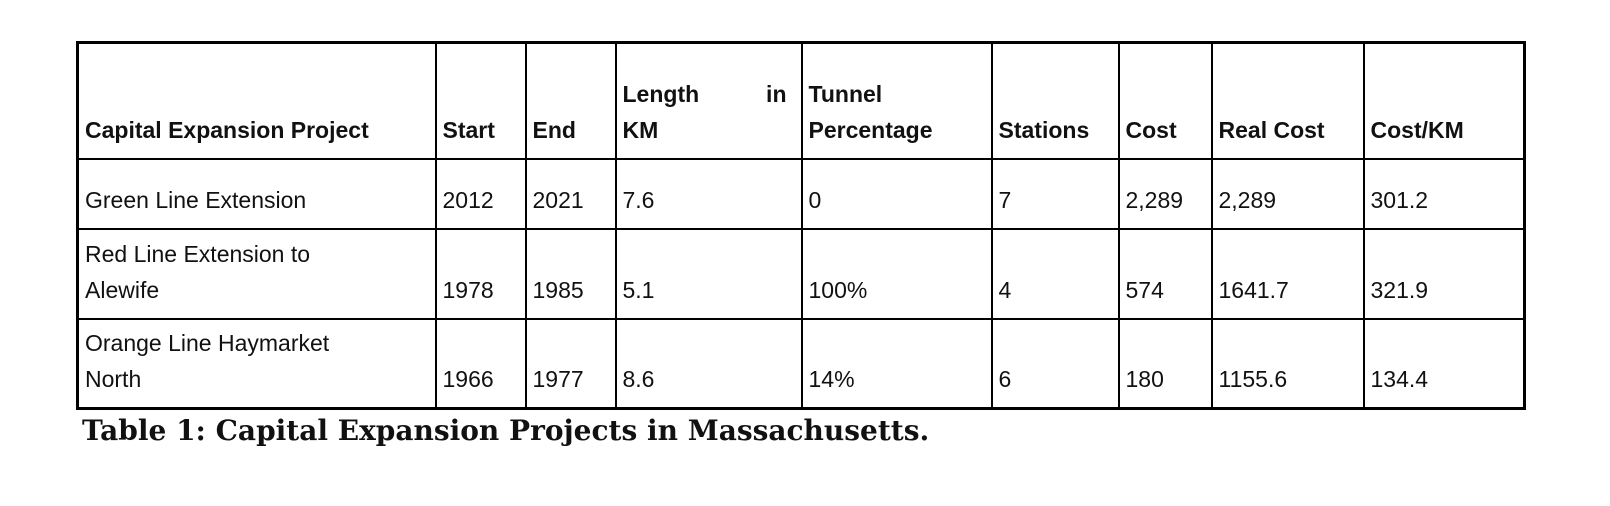 This screenshot has width=1610, height=506. I want to click on table-cell: 6, so click(1055, 363).